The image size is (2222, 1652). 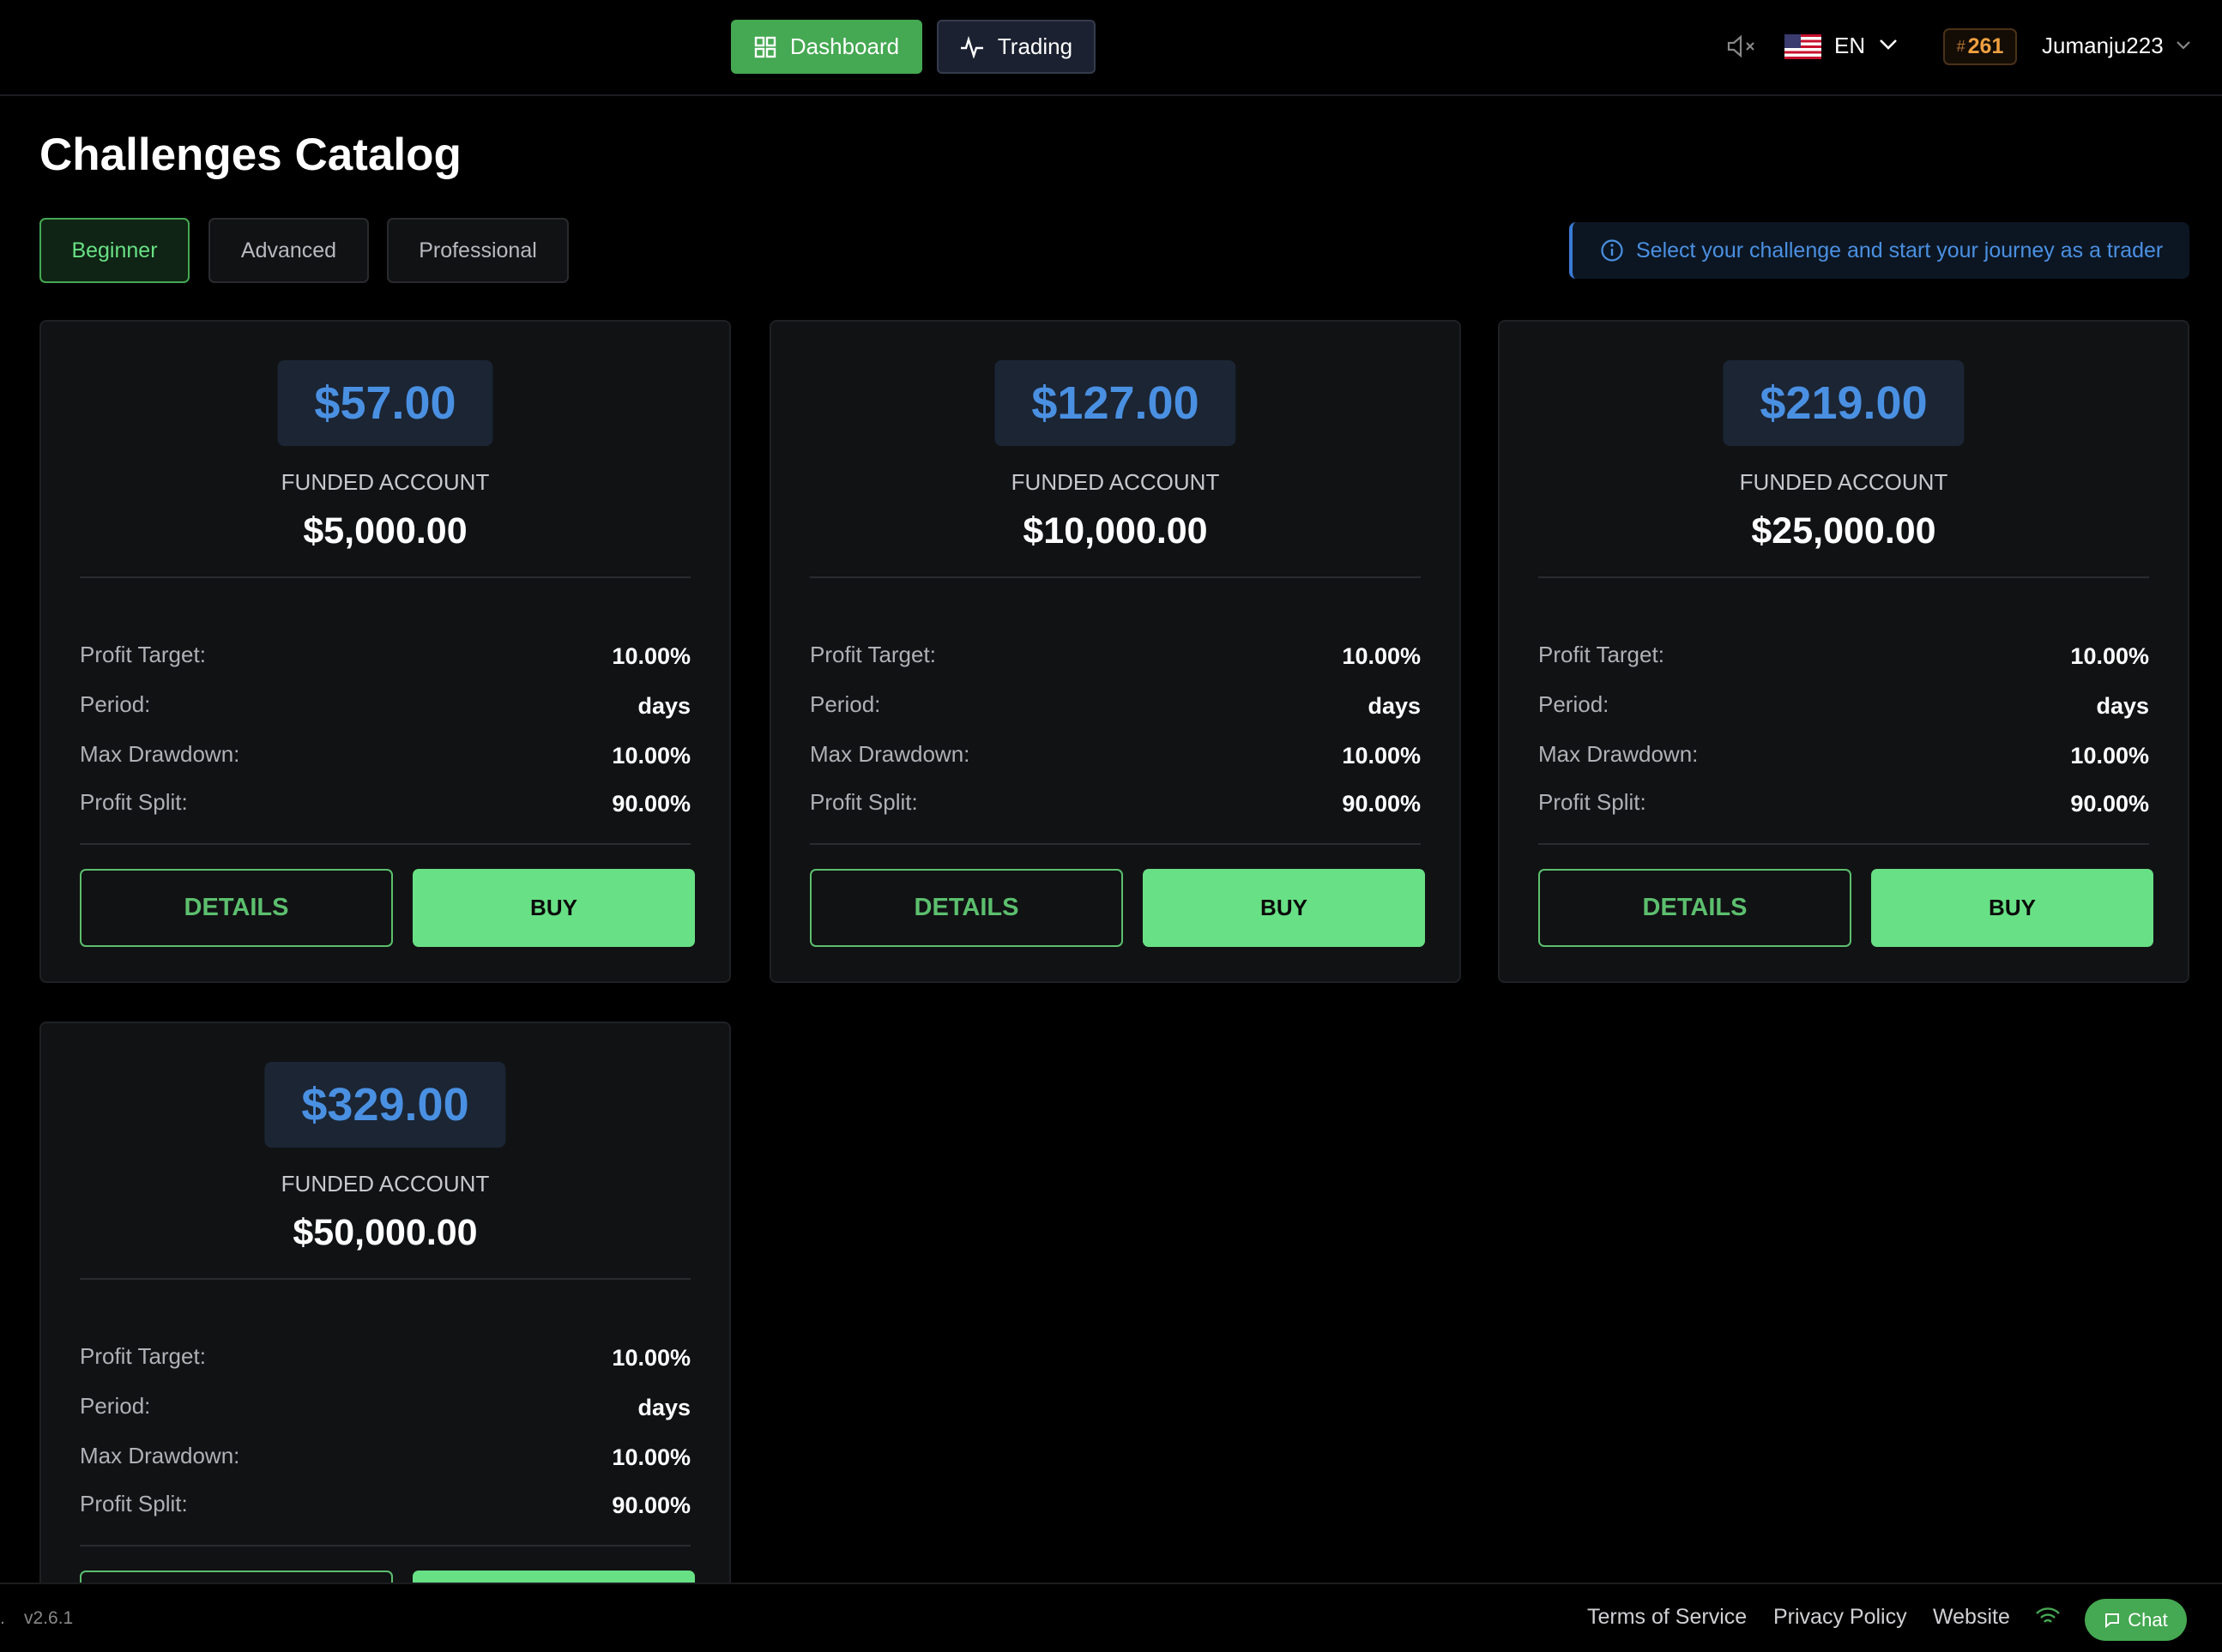 I want to click on account-amount: $5,000.00, so click(x=385, y=531).